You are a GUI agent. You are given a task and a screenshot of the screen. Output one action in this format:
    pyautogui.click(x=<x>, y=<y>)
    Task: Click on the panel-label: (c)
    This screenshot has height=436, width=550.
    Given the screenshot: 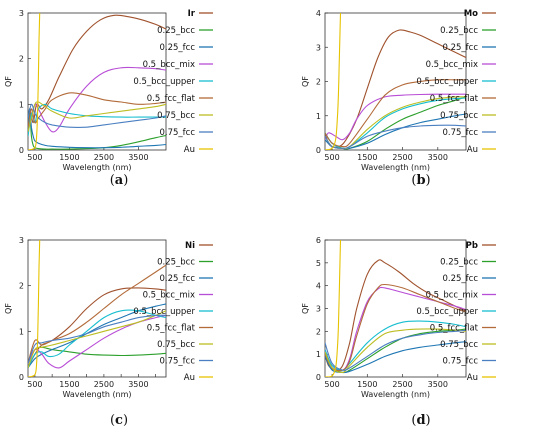 What is the action you would take?
    pyautogui.click(x=119, y=420)
    